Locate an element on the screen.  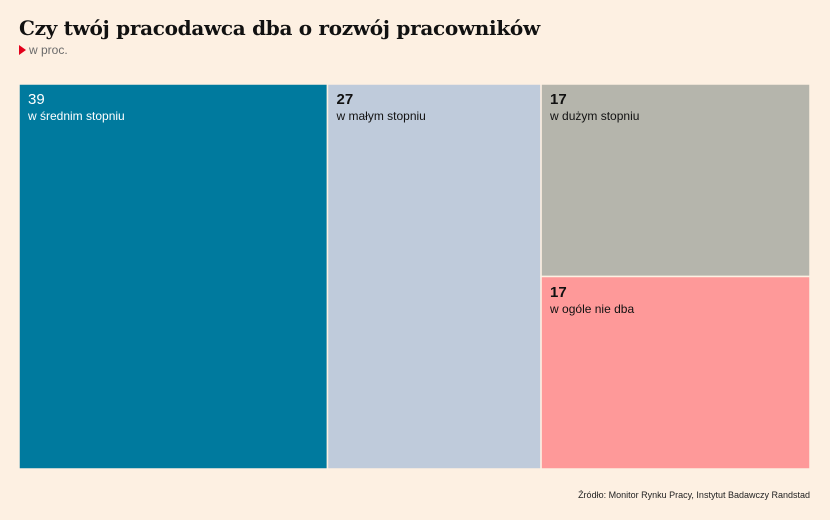
chart-subtitle: w proc. is located at coordinates (48, 50).